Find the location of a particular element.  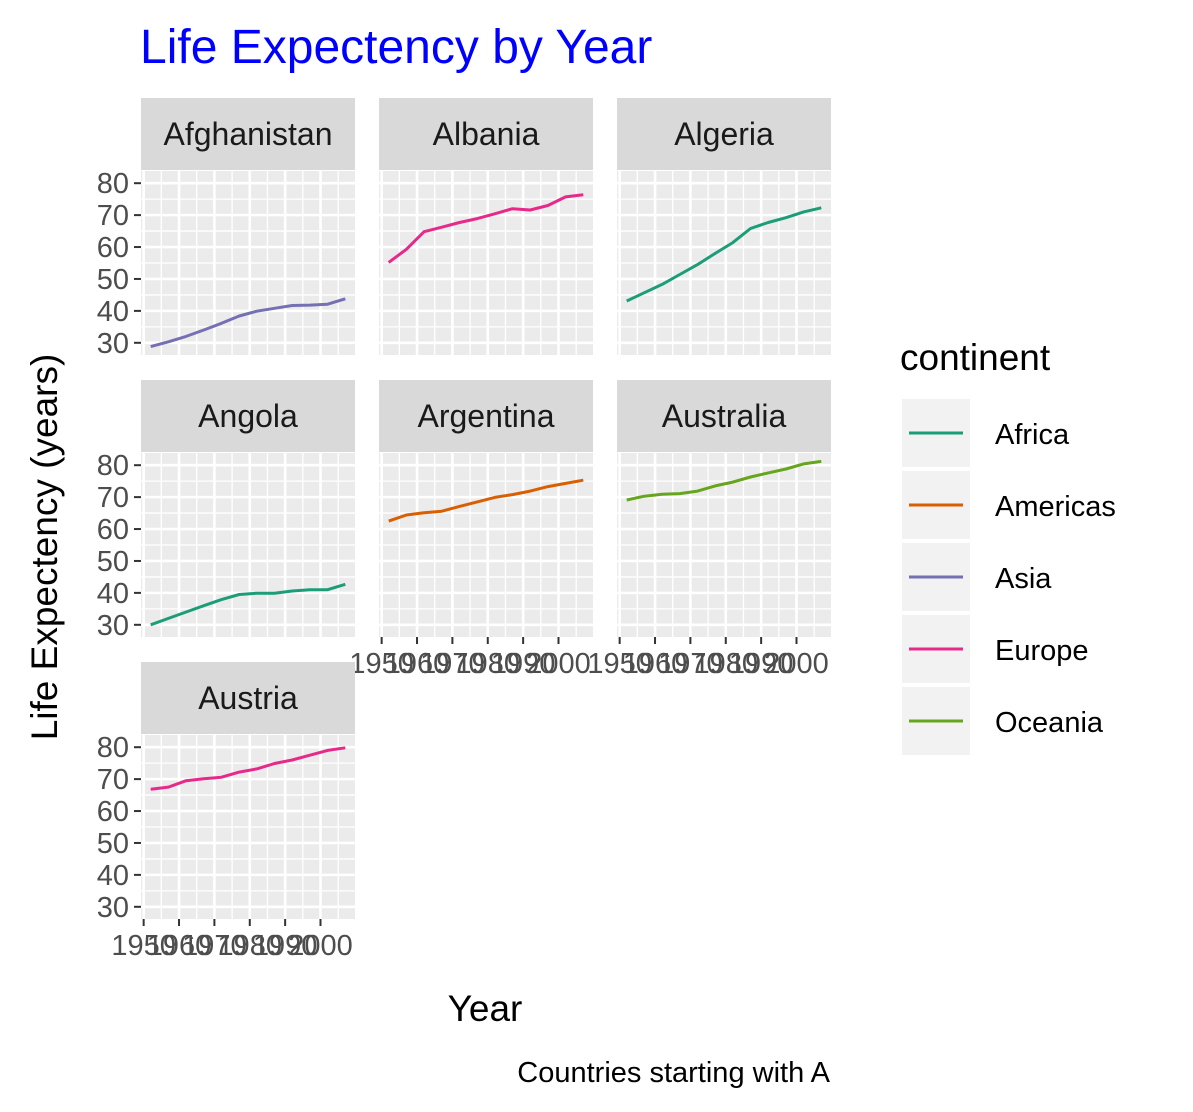

facet-panel-albania: Albania is located at coordinates (486, 226).